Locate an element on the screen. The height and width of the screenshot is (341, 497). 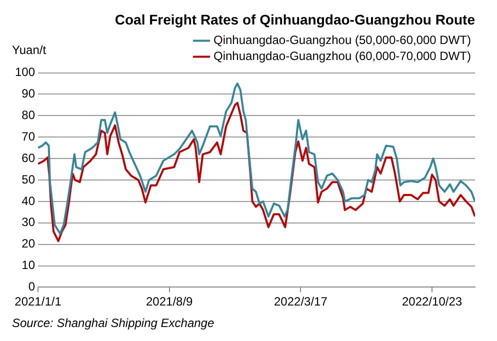
y-tick-label: 0 is located at coordinates (32, 287).